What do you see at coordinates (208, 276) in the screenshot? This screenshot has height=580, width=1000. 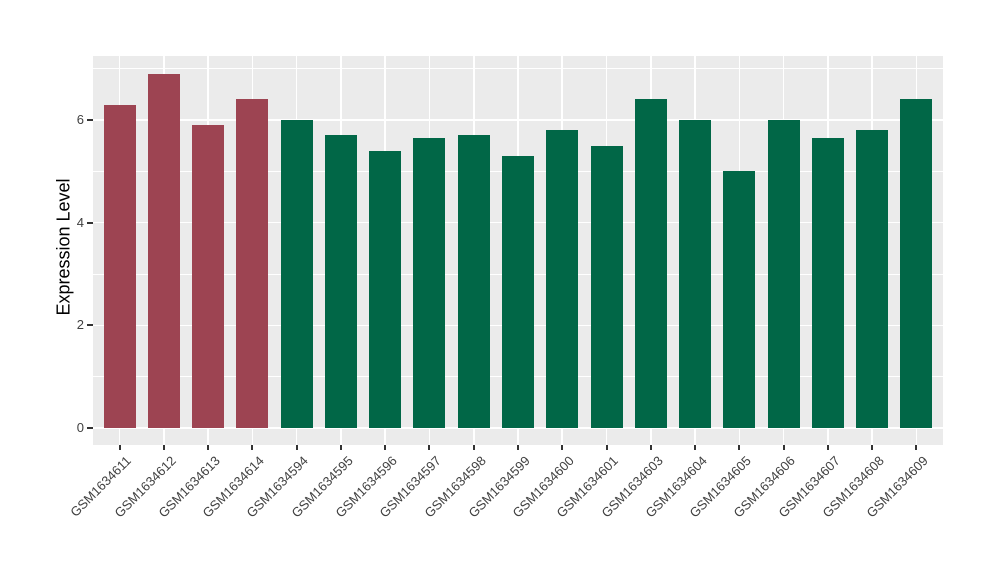 I see `bar-GSM1634613` at bounding box center [208, 276].